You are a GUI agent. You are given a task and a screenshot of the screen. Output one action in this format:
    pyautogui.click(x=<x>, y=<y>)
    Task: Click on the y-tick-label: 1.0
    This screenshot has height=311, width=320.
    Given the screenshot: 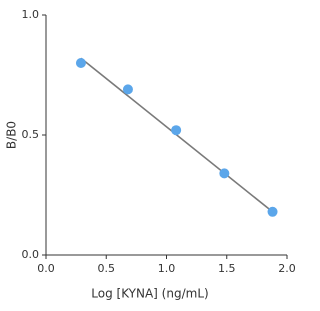 What is the action you would take?
    pyautogui.click(x=31, y=14)
    